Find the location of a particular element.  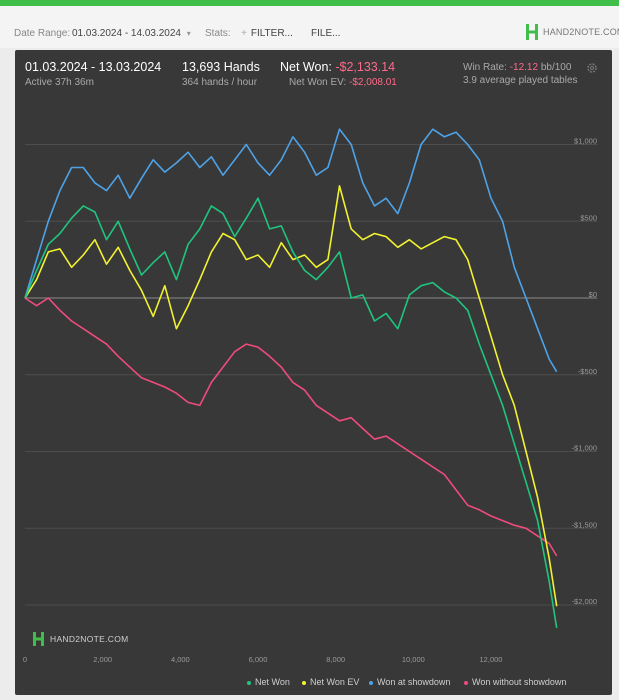

net-won-ev-stat: Net Won EV: -$2,008.01 is located at coordinates (343, 82).